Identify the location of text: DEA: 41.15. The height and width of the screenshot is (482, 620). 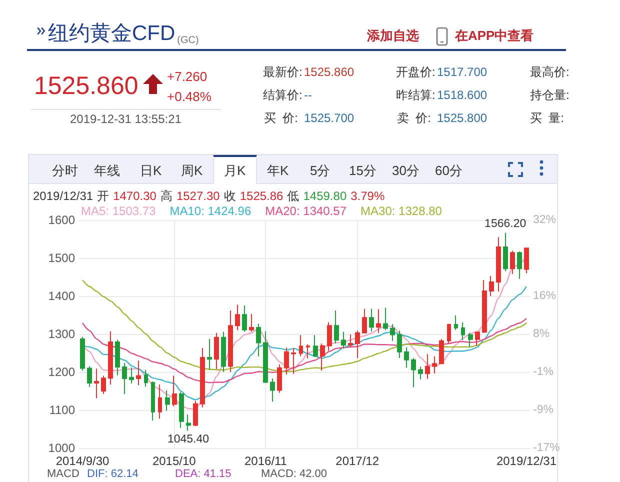
(203, 474).